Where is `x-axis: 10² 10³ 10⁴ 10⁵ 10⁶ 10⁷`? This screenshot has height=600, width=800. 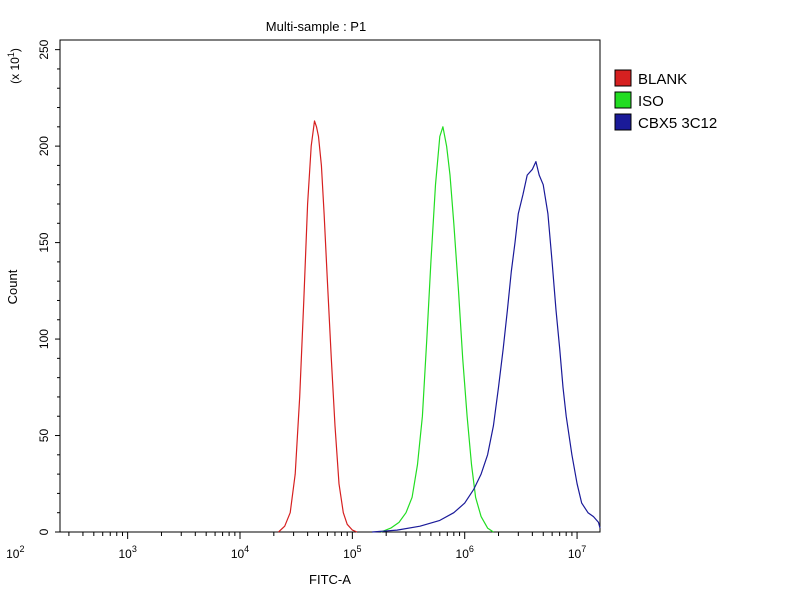
x-axis: 10² 10³ 10⁴ 10⁵ 10⁶ 10⁷ is located at coordinates (296, 546).